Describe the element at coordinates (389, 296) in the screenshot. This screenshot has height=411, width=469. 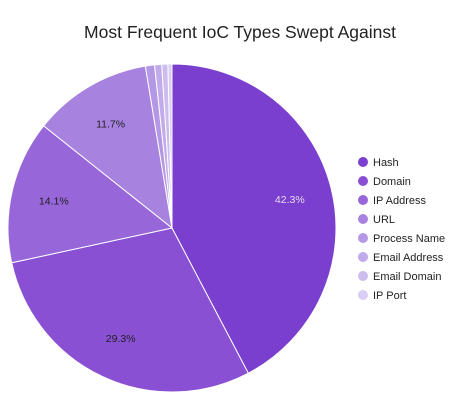
I see `legend-label-ip-port: IP Port` at that location.